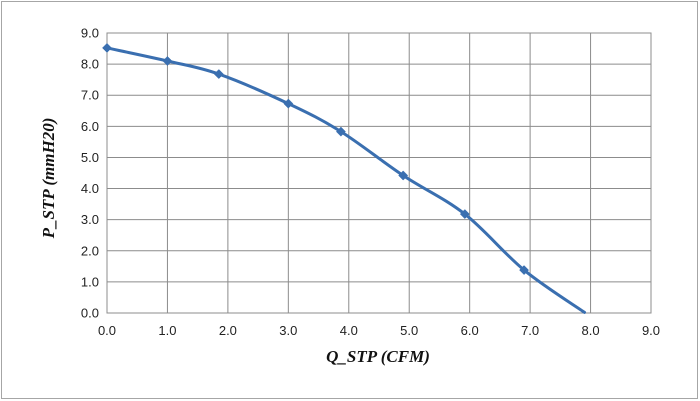 Image resolution: width=700 pixels, height=401 pixels. Describe the element at coordinates (530, 330) in the screenshot. I see `x-tick-label: 7.0` at that location.